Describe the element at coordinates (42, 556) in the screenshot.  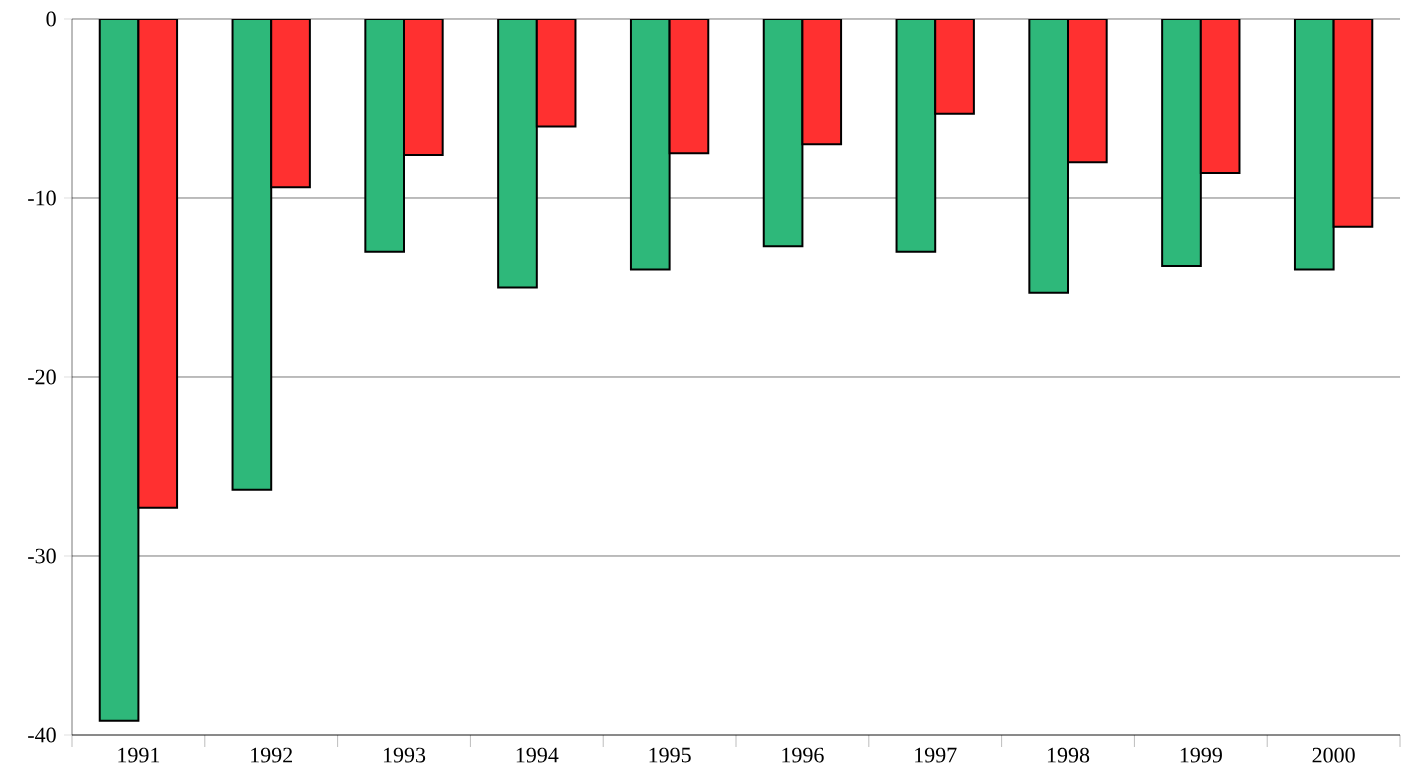
I see `y-tick-label: -30` at that location.